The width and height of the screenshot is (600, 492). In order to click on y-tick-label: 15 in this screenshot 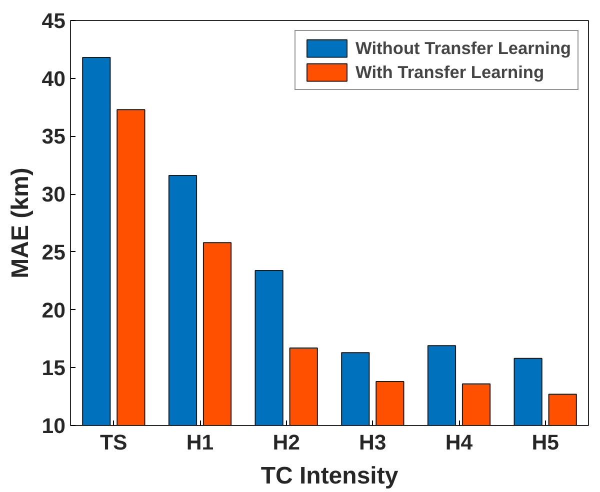, I will do `click(54, 368)`.